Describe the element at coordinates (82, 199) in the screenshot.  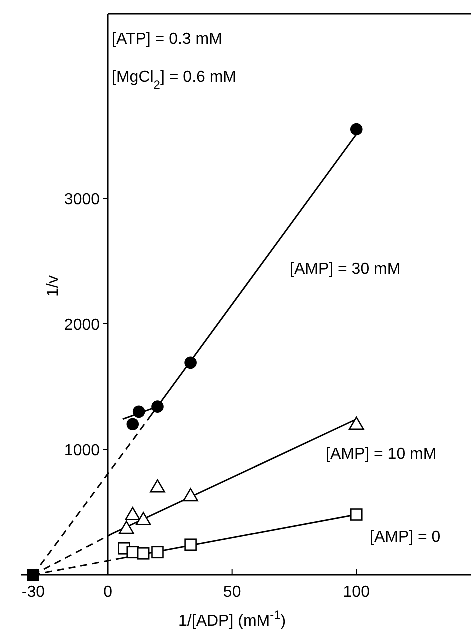
I see `y-tick-label: 3000` at that location.